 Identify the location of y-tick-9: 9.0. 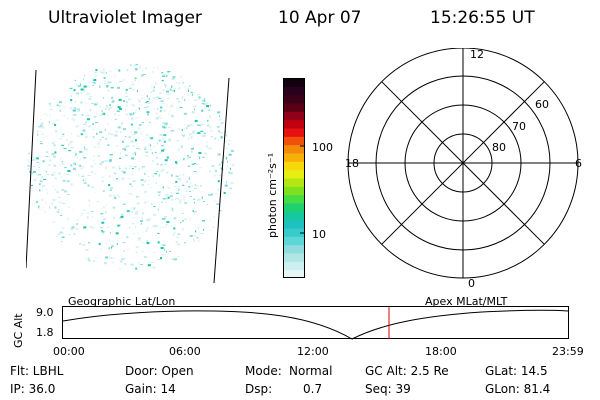
(45, 312).